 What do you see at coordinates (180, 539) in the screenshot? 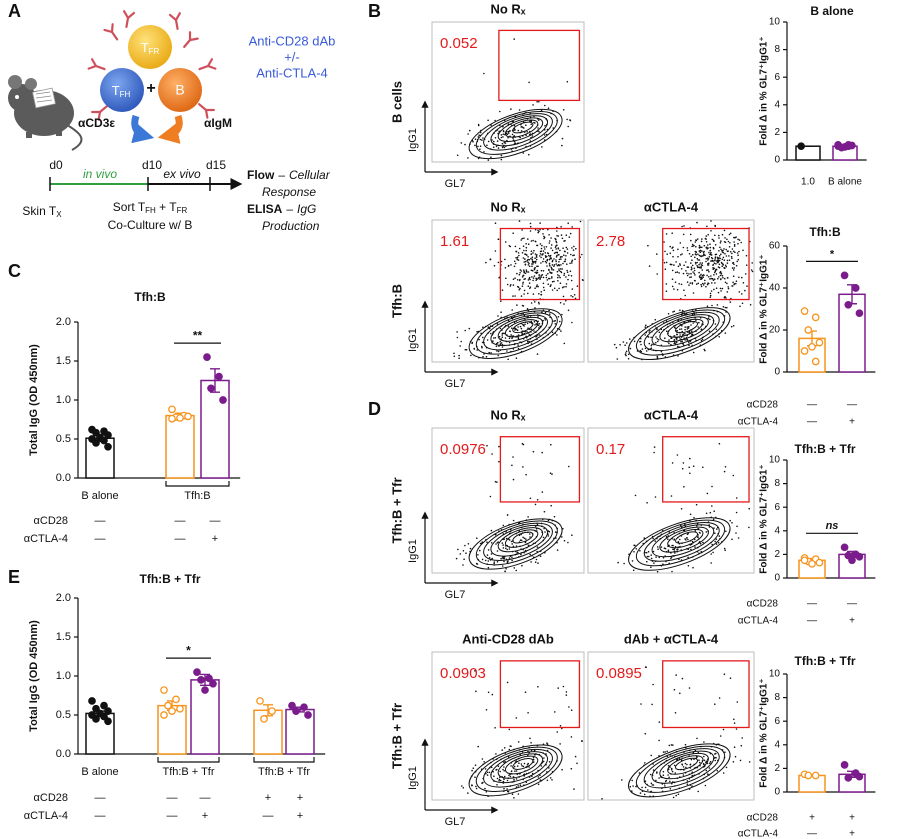
I see `treatment-mark: —` at bounding box center [180, 539].